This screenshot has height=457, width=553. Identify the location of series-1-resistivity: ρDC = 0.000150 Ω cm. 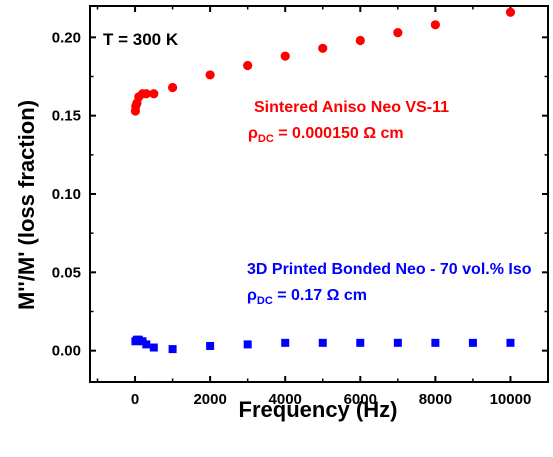
(326, 135).